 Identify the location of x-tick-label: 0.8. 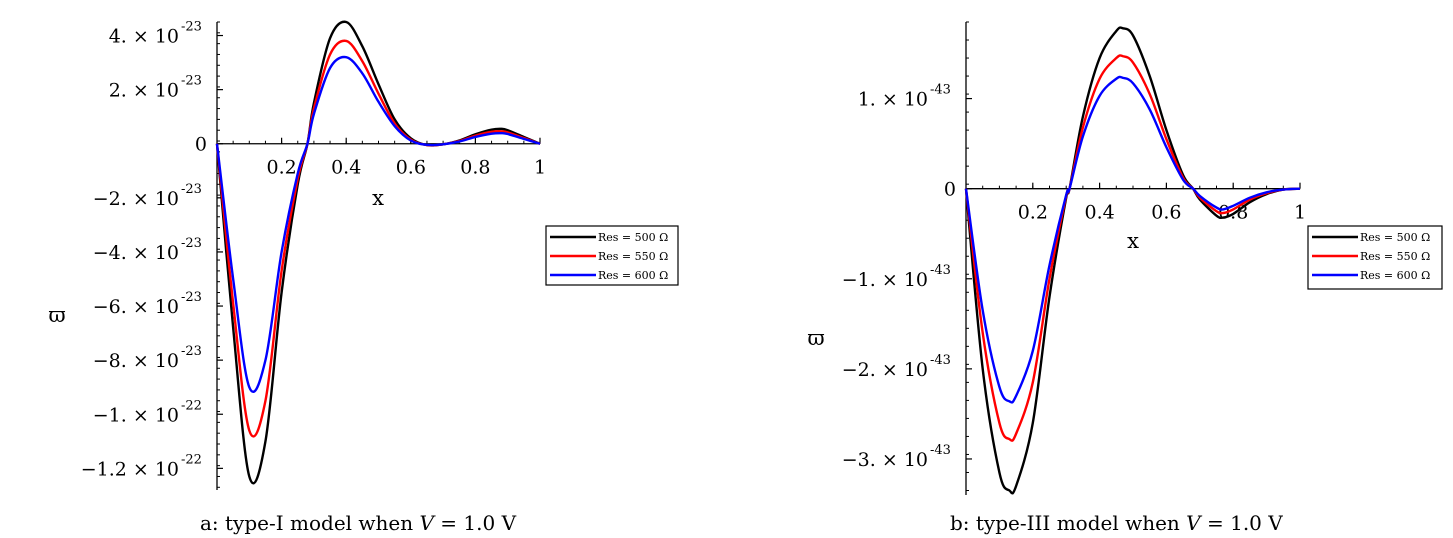
(475, 168).